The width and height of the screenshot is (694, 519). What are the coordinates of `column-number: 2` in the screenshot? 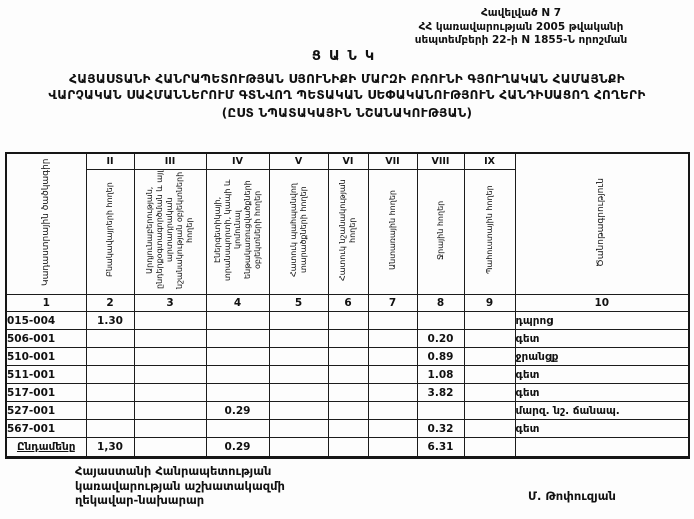 It's located at (110, 303).